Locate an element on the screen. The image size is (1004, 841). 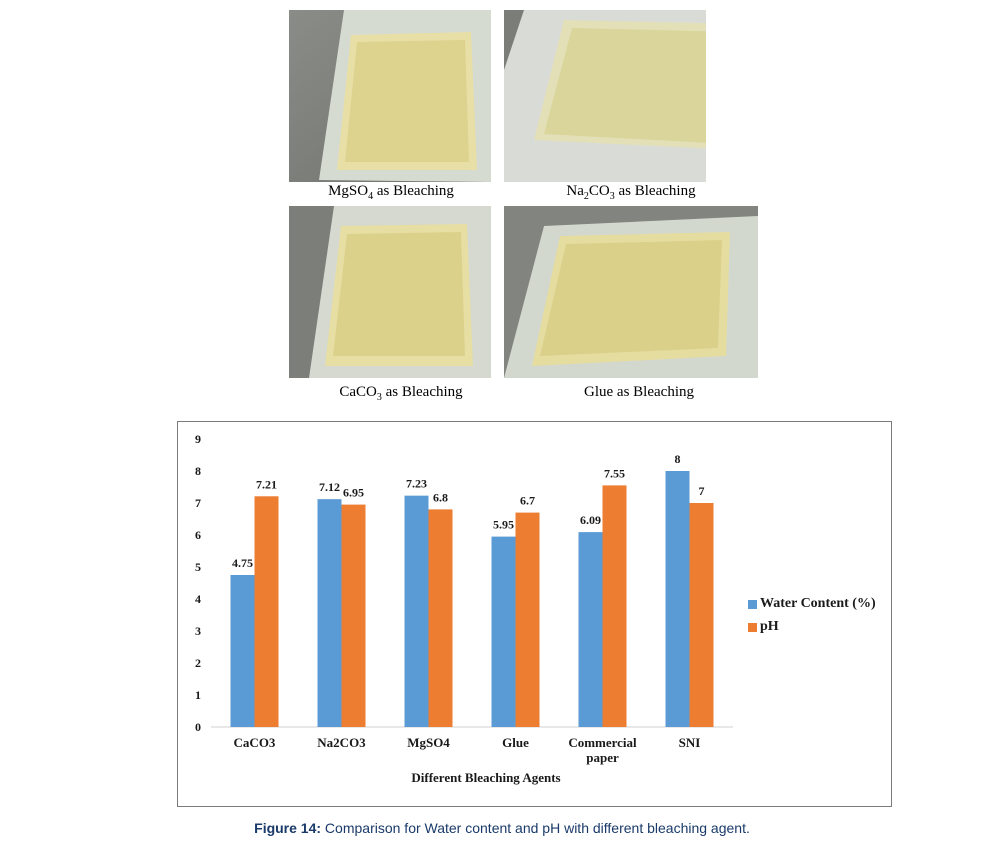
y-tick-label: 2 is located at coordinates (198, 663).